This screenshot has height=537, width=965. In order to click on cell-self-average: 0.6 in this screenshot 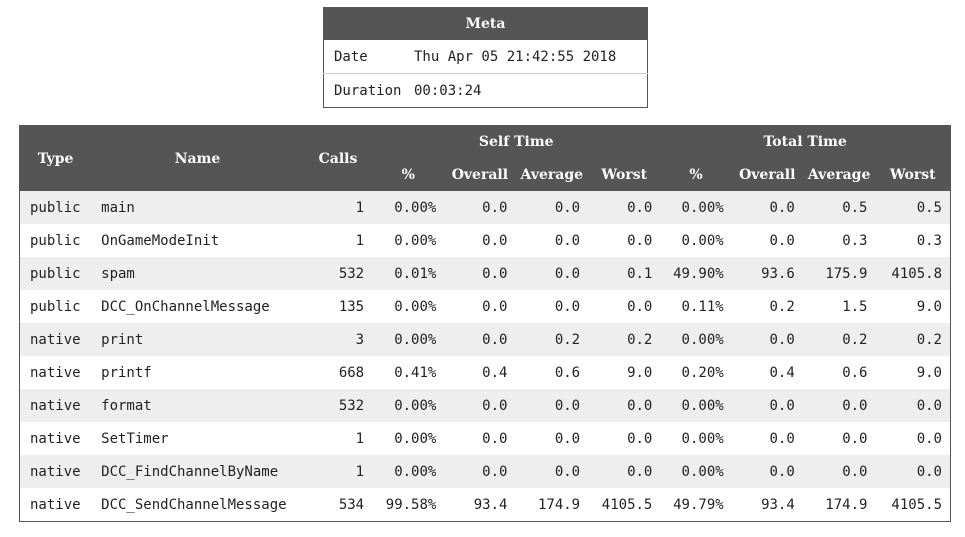, I will do `click(552, 372)`.